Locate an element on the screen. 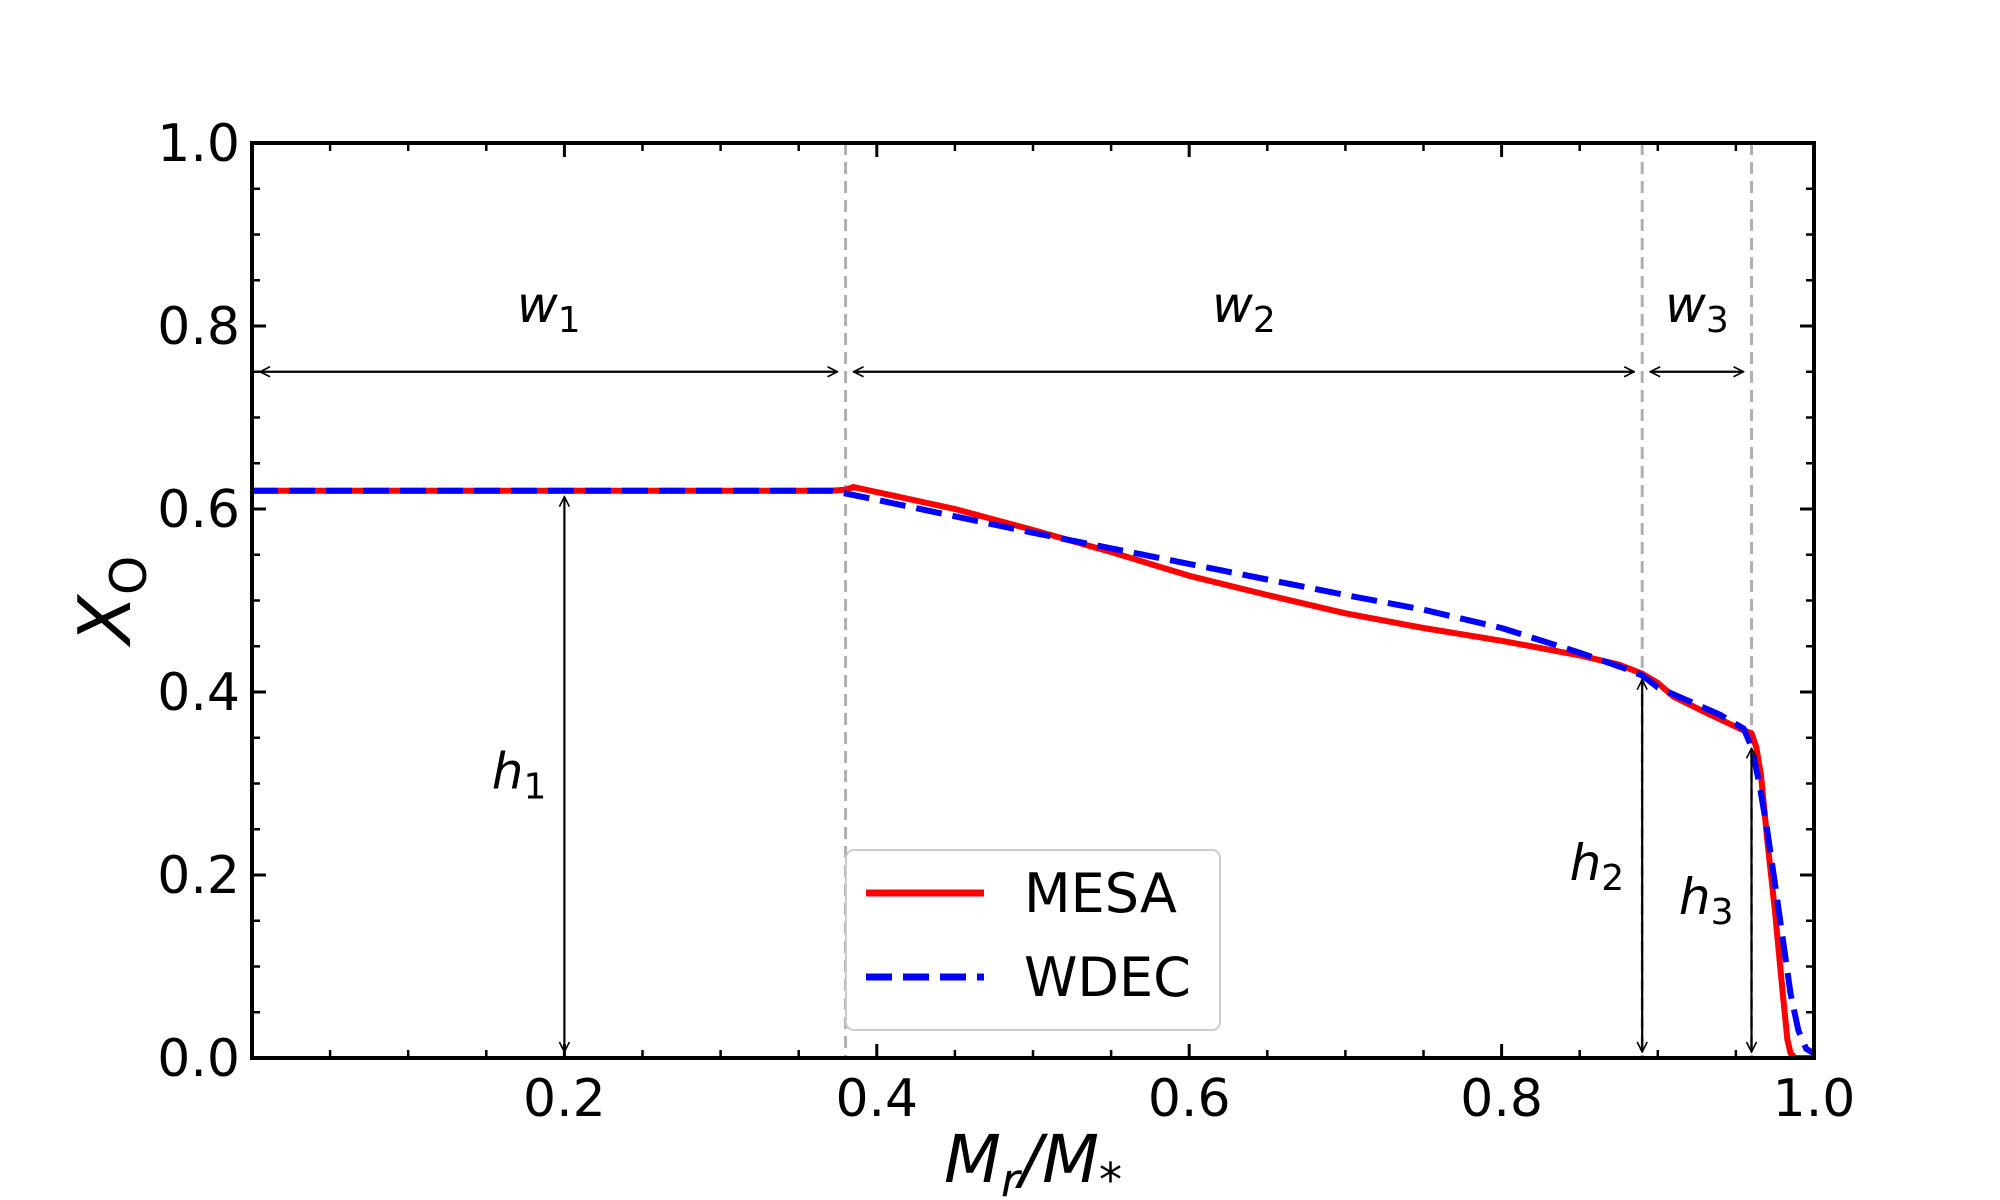 Image resolution: width=2000 pixels, height=1200 pixels. width-label-3: w3 is located at coordinates (1697, 308).